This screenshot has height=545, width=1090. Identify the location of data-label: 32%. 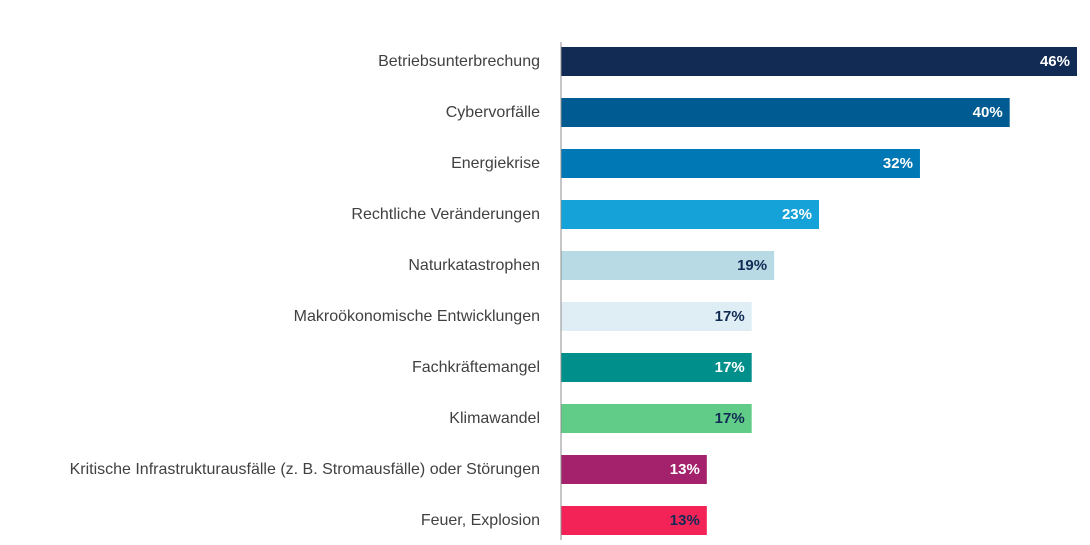
(898, 163).